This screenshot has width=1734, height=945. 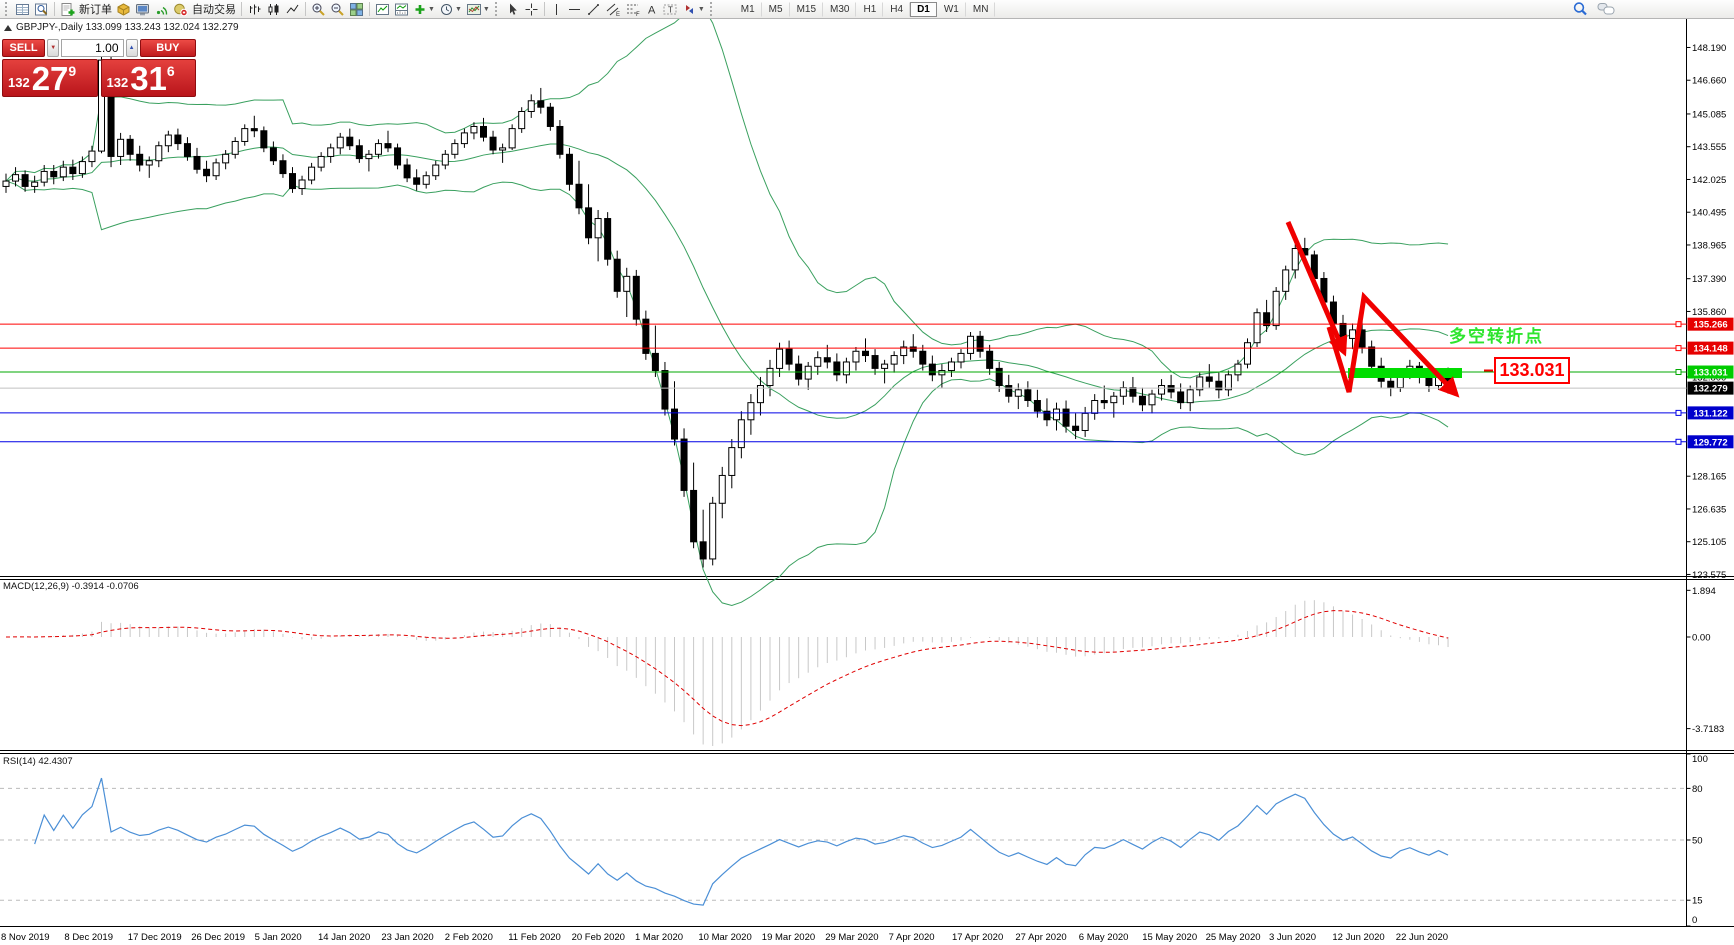 I want to click on market-watch-button, so click(x=22, y=9).